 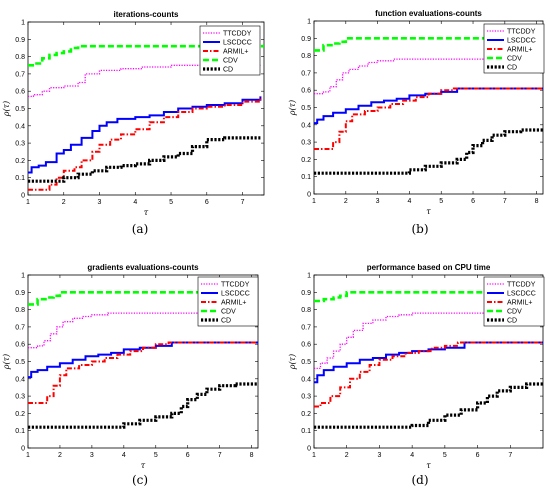 What do you see at coordinates (140, 480) in the screenshot?
I see `panel-caption: (c)` at bounding box center [140, 480].